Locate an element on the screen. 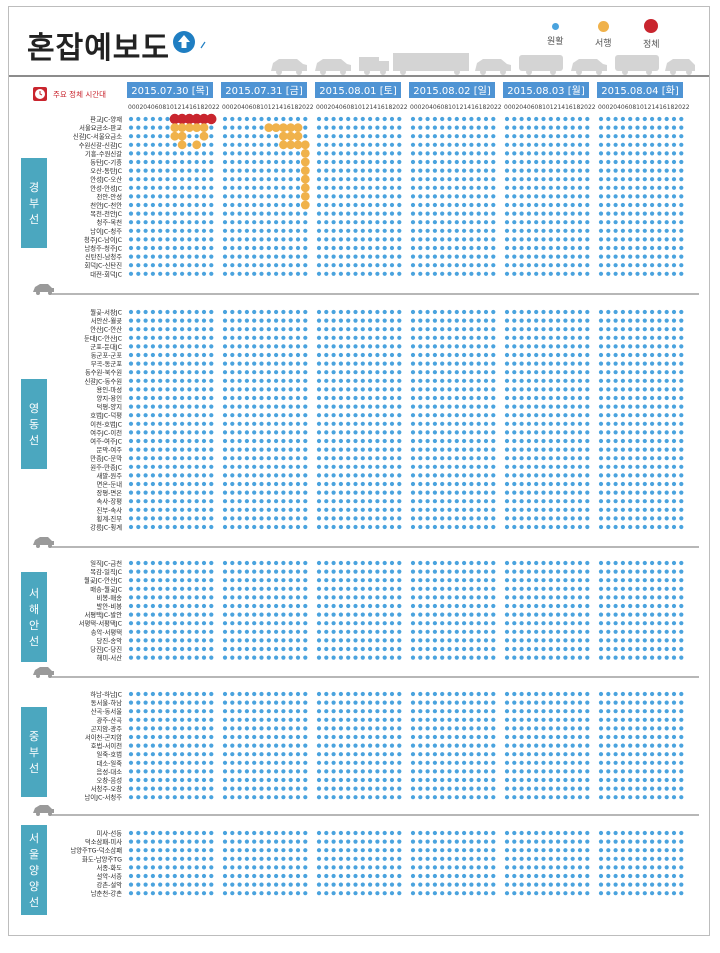 The image size is (720, 953). section-title-char: 선 is located at coordinates (34, 219).